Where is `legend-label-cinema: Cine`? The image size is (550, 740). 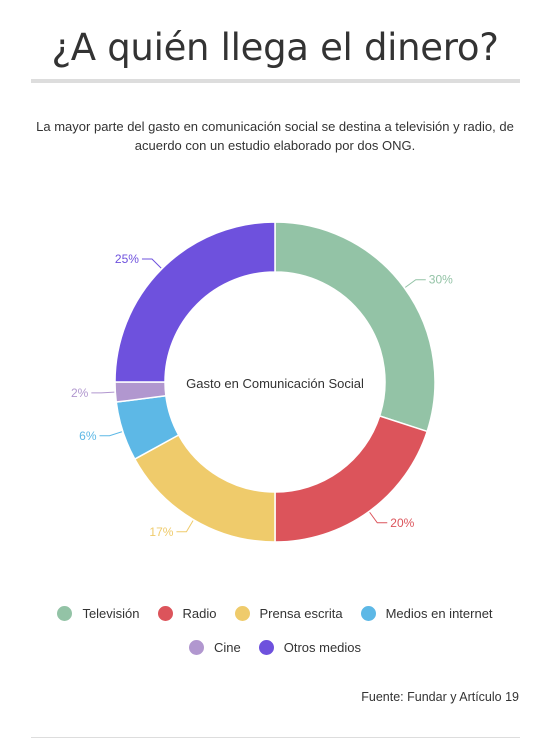 legend-label-cinema: Cine is located at coordinates (227, 647).